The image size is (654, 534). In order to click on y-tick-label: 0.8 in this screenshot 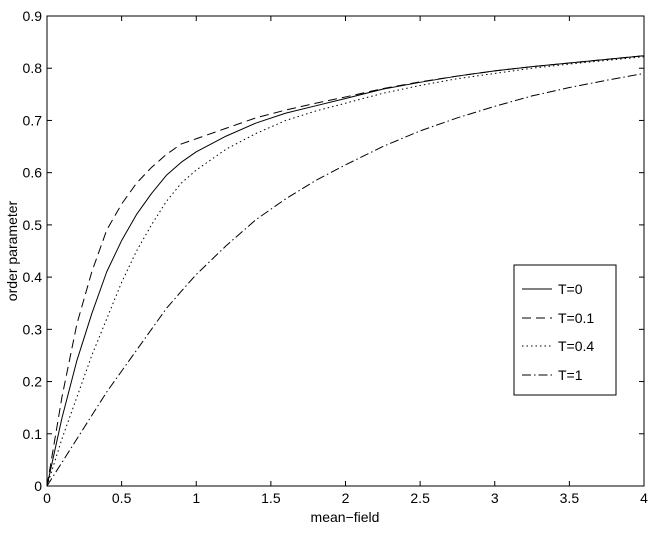, I will do `click(33, 68)`.